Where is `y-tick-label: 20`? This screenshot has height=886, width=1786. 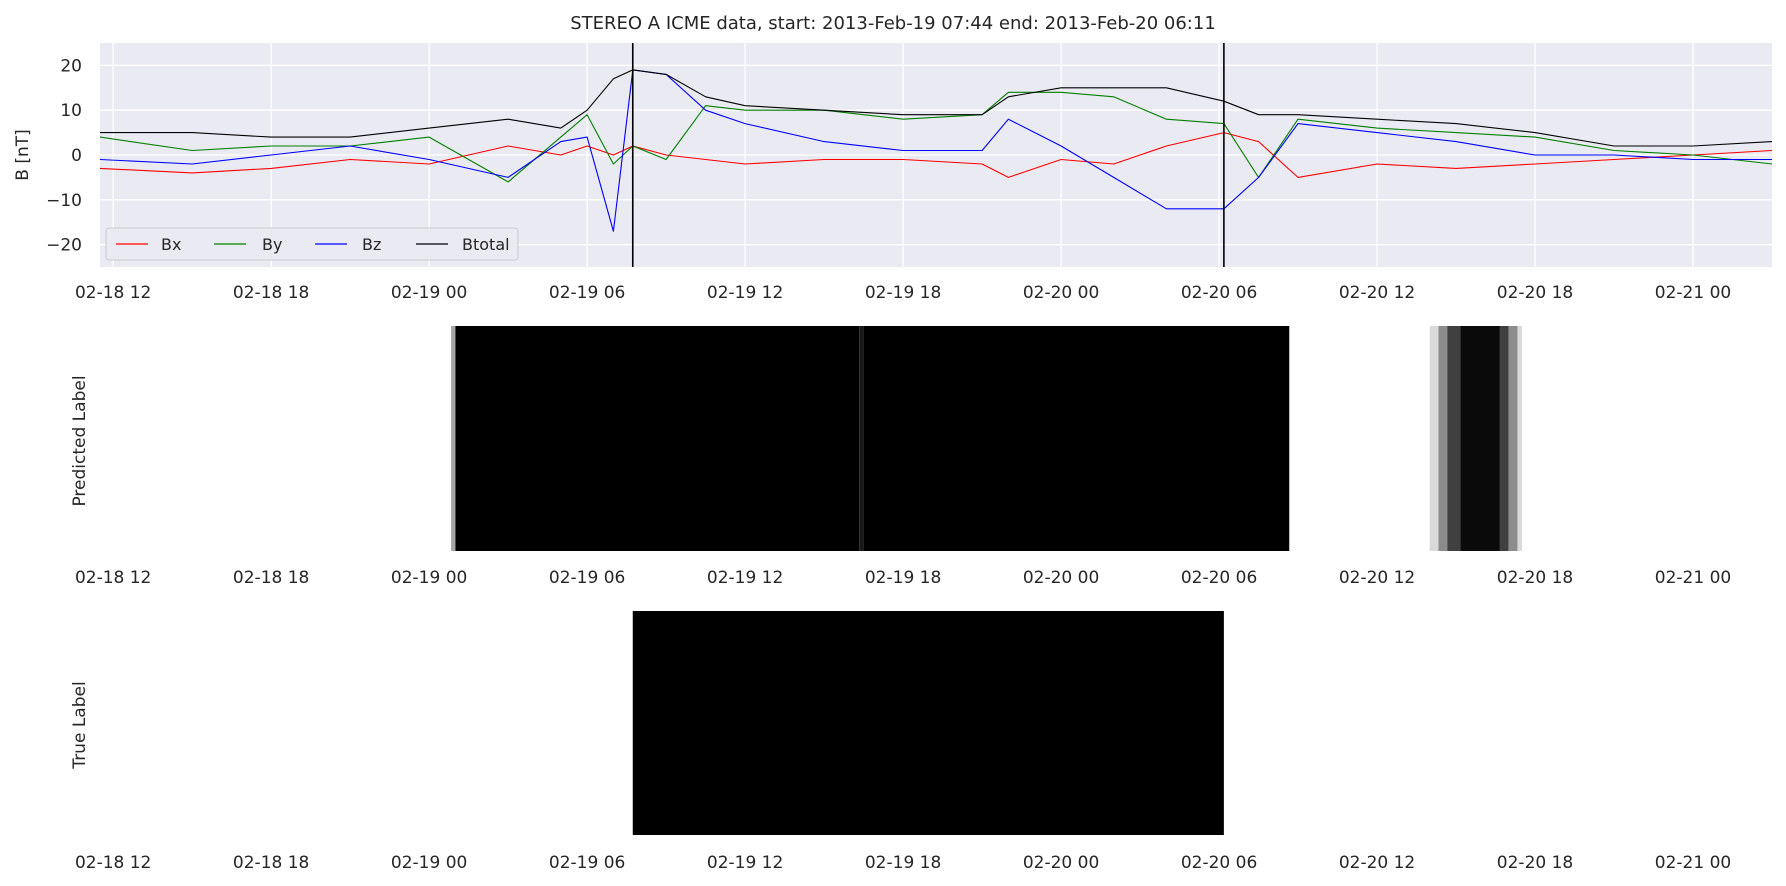
y-tick-label: 20 is located at coordinates (71, 66).